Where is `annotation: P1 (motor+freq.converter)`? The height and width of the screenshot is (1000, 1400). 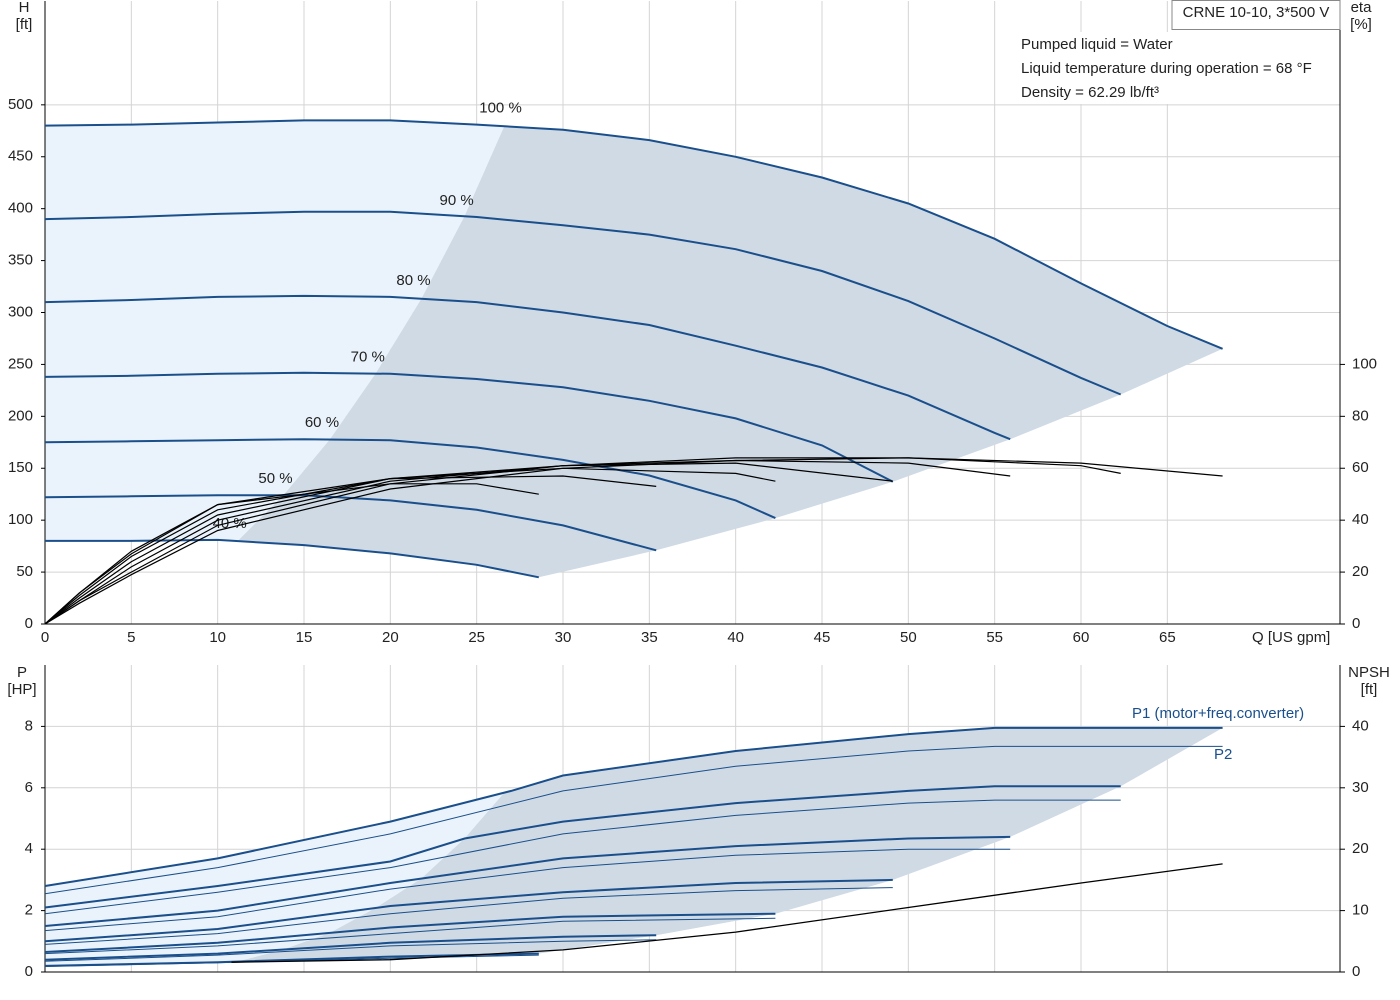
annotation: P1 (motor+freq.converter) is located at coordinates (1218, 713).